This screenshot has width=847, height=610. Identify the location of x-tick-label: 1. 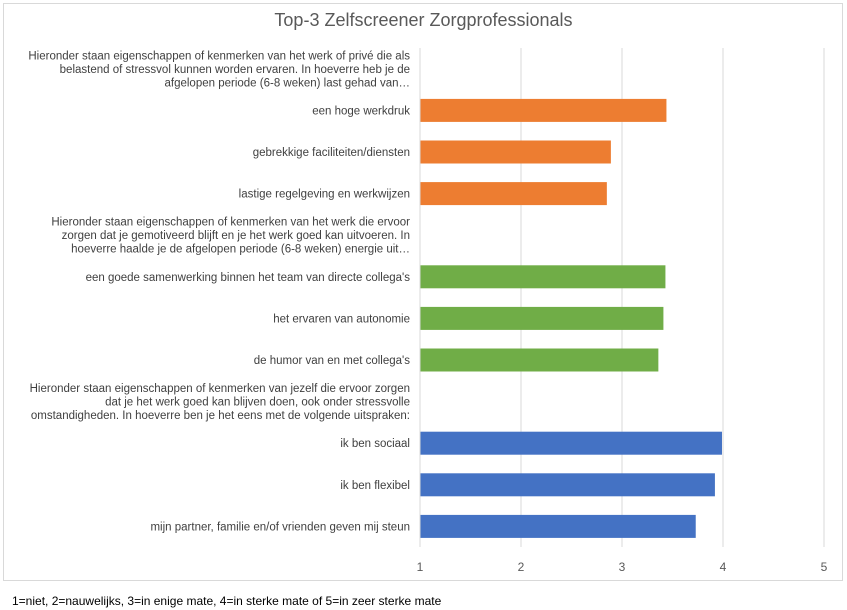
(420, 567).